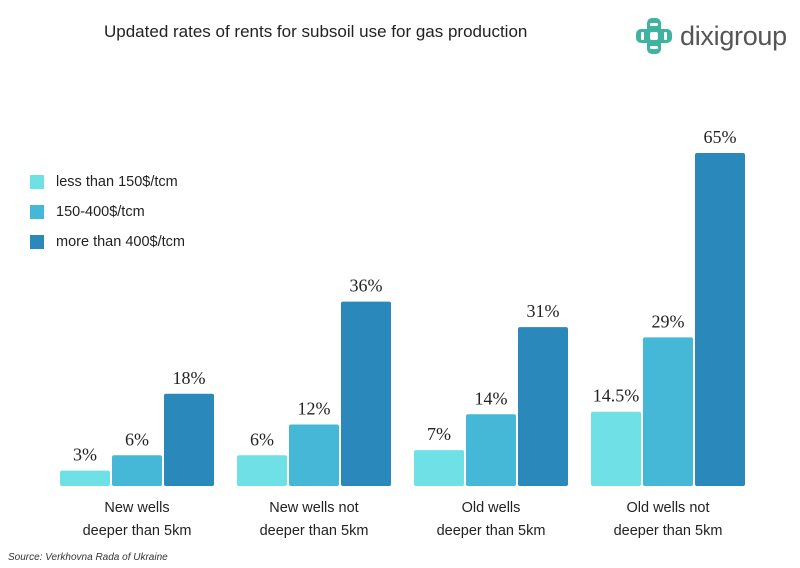  I want to click on legend-item: more than 400$/tcm, so click(107, 242).